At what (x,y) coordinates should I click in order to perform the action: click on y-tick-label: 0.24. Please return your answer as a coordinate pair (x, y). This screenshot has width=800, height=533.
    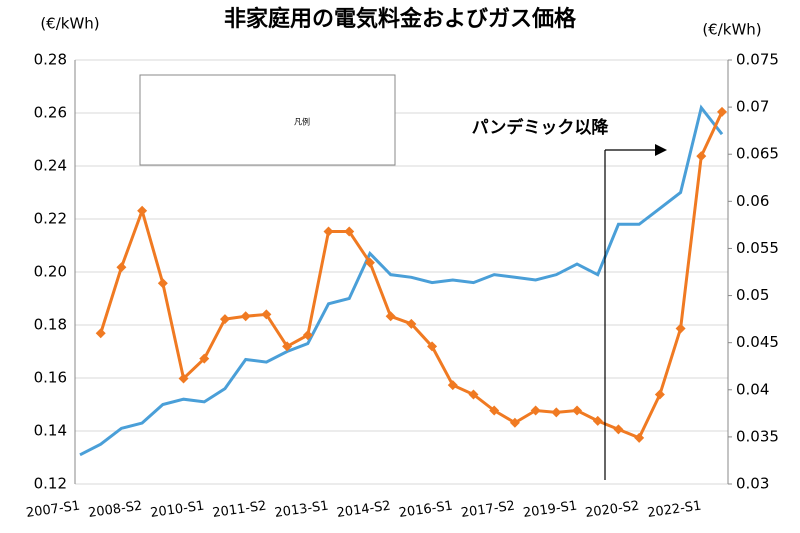
    Looking at the image, I should click on (50, 166).